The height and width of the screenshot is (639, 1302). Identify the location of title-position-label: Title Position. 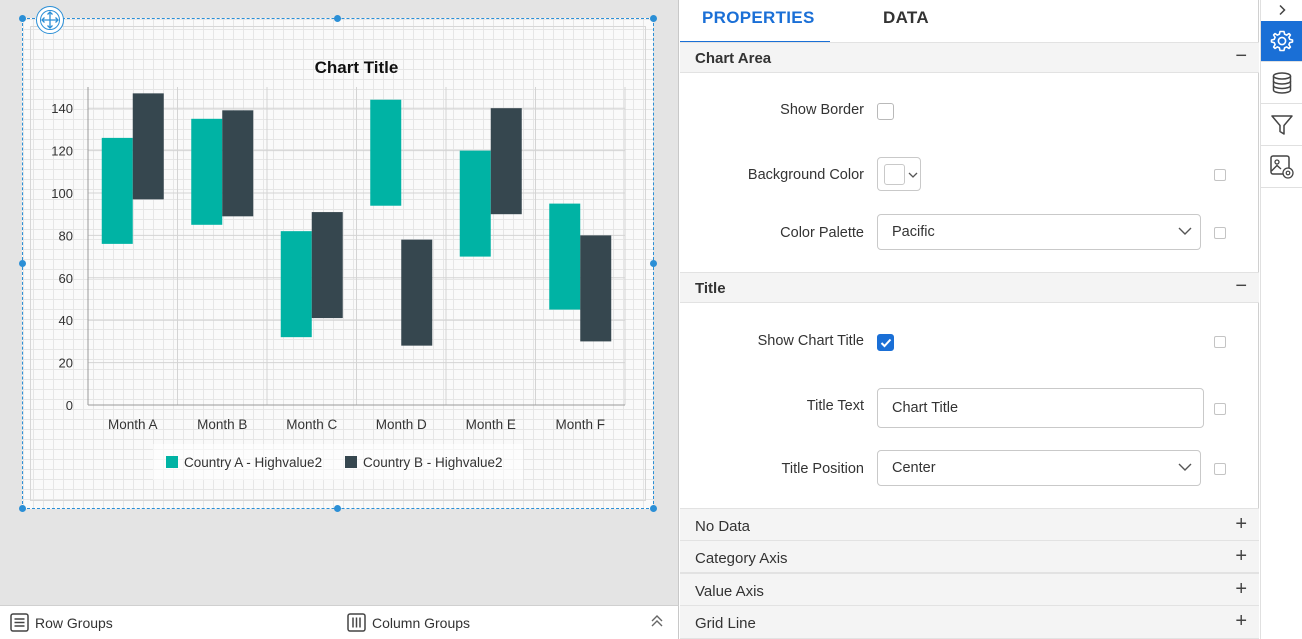
(822, 469).